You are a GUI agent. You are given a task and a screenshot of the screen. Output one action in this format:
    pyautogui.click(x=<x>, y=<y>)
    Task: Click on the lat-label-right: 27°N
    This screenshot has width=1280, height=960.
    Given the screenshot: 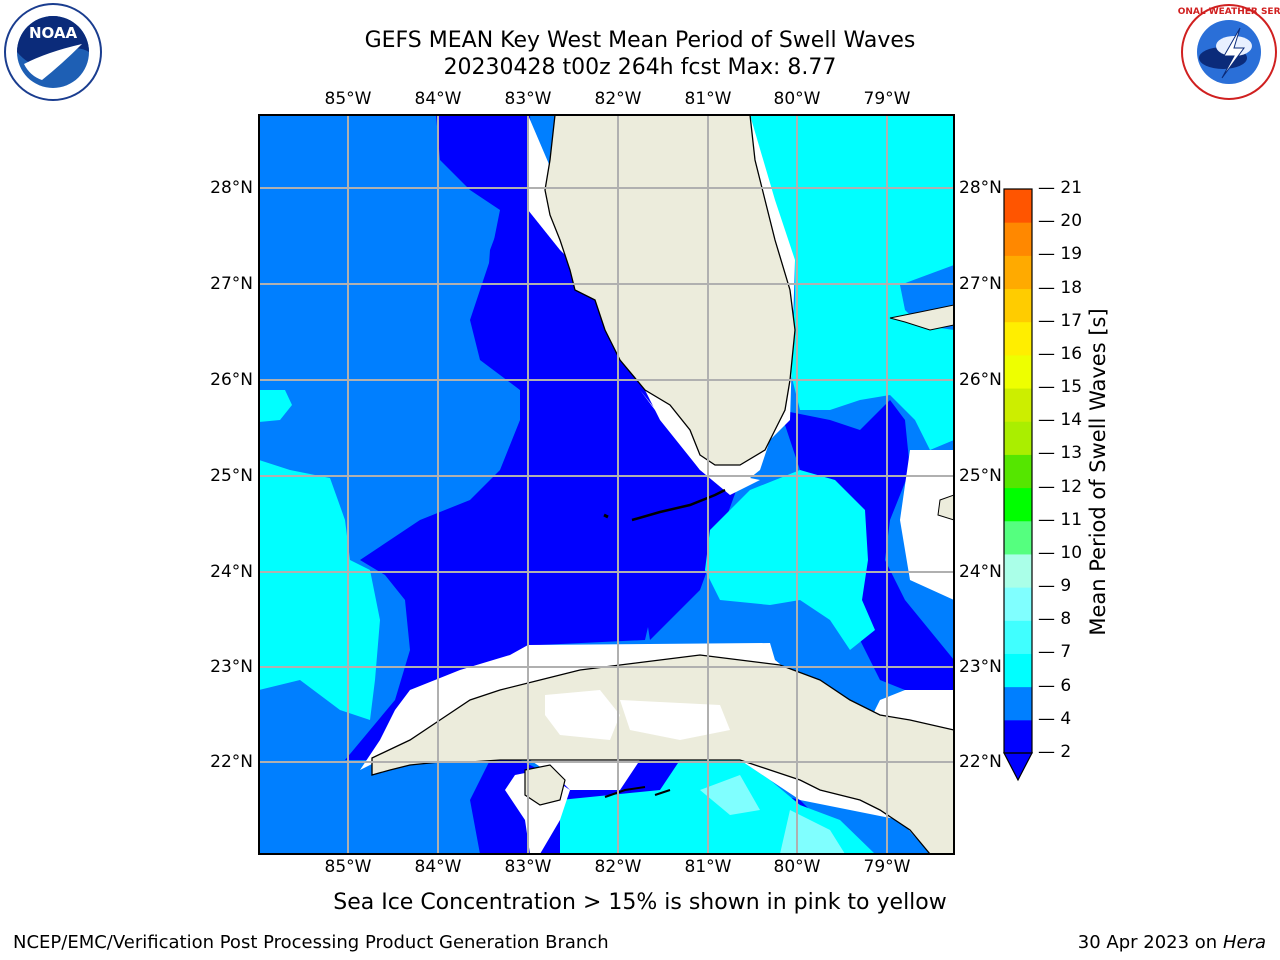 What is the action you would take?
    pyautogui.click(x=980, y=284)
    